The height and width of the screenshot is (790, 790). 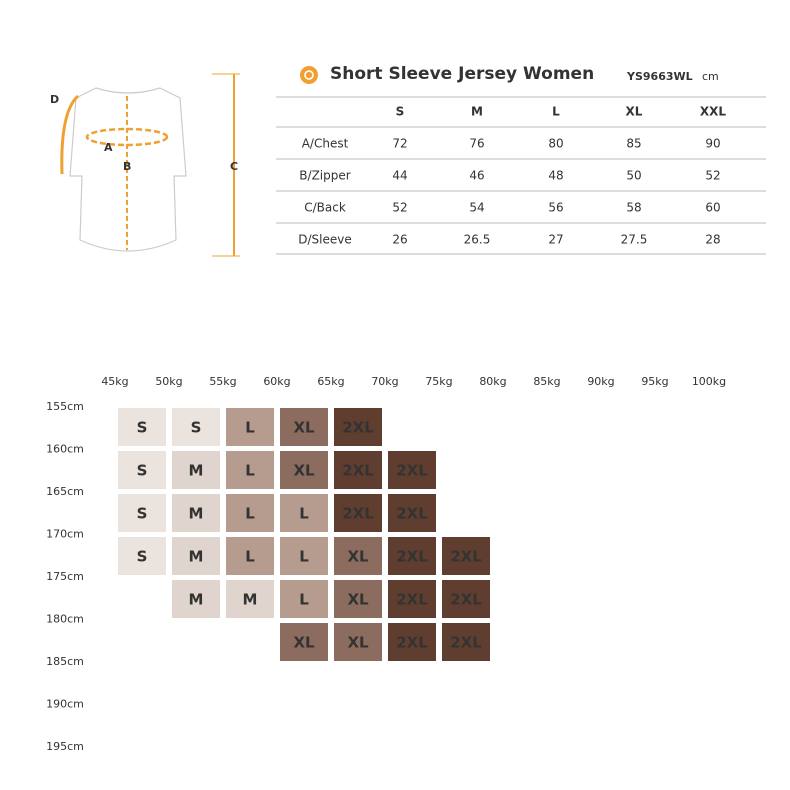 I want to click on weight-label: 100kg, so click(x=709, y=381).